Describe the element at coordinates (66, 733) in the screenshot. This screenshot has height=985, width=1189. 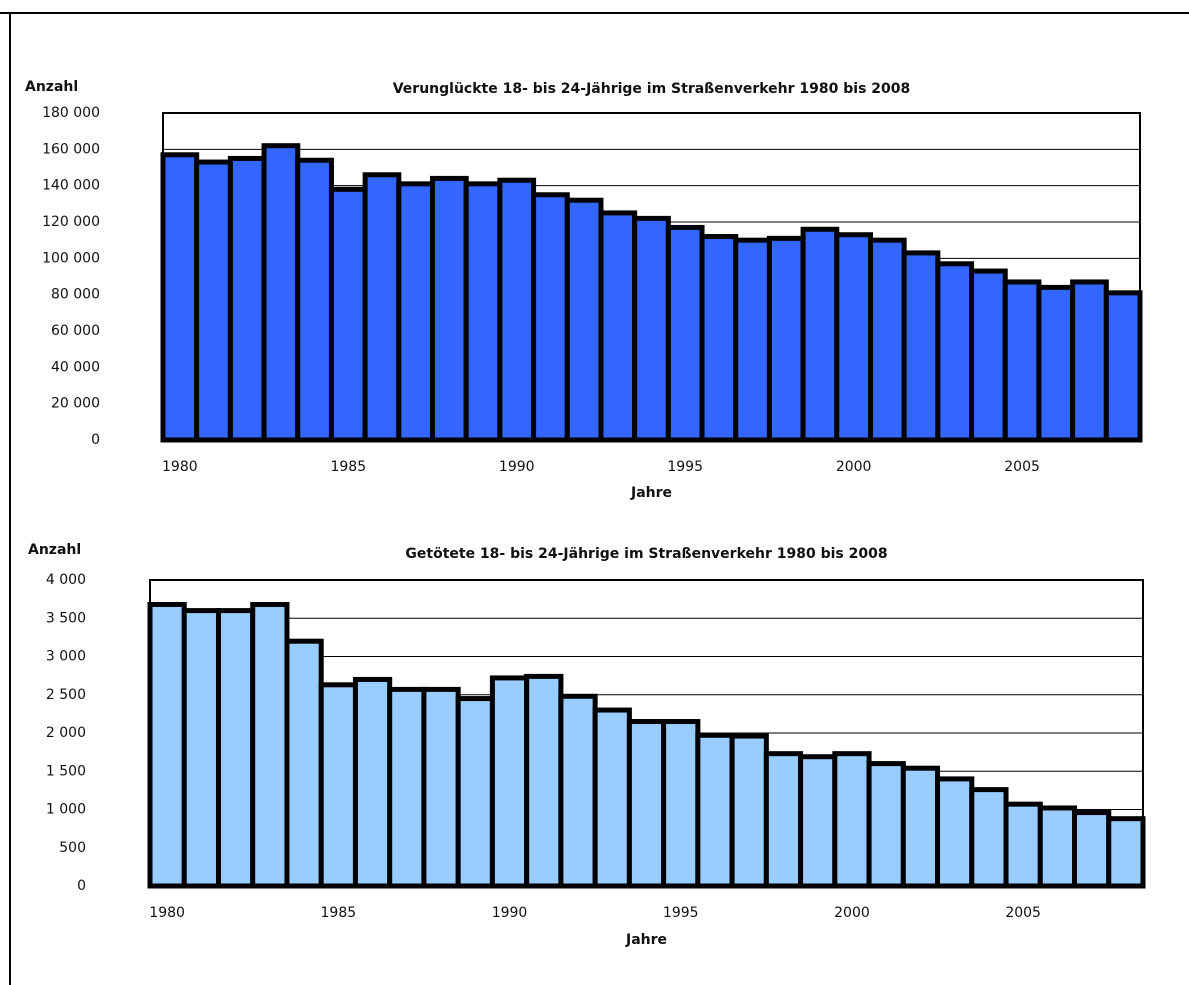
I see `y-tick-label: 2 000` at that location.